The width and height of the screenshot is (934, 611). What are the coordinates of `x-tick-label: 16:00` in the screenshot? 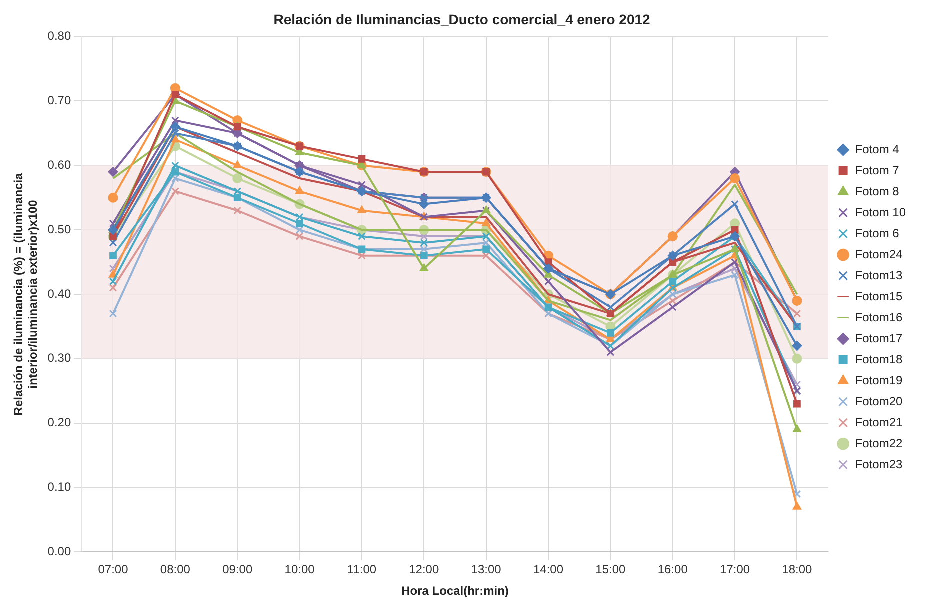 It's located at (673, 569).